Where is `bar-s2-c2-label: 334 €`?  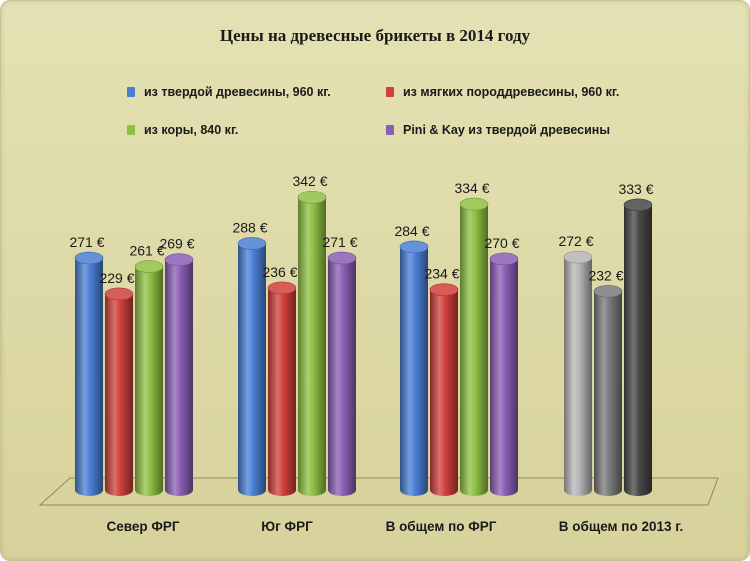
bar-s2-c2-label: 334 € is located at coordinates (471, 188).